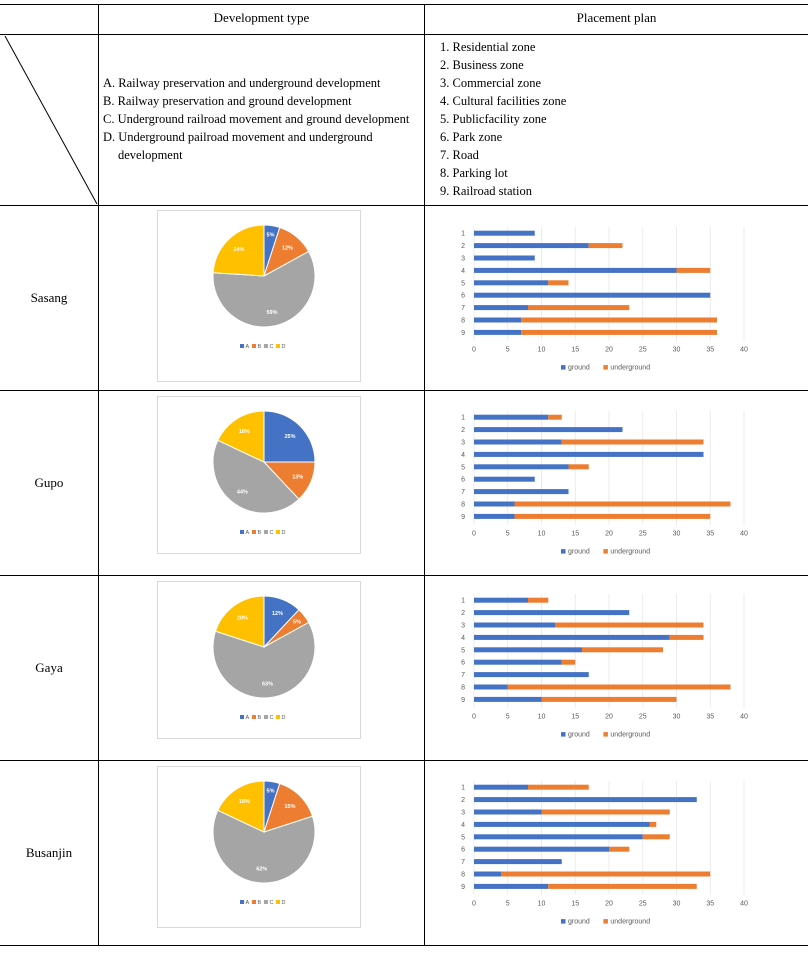 The image size is (808, 954). I want to click on y-tick-label: 3, so click(463, 626).